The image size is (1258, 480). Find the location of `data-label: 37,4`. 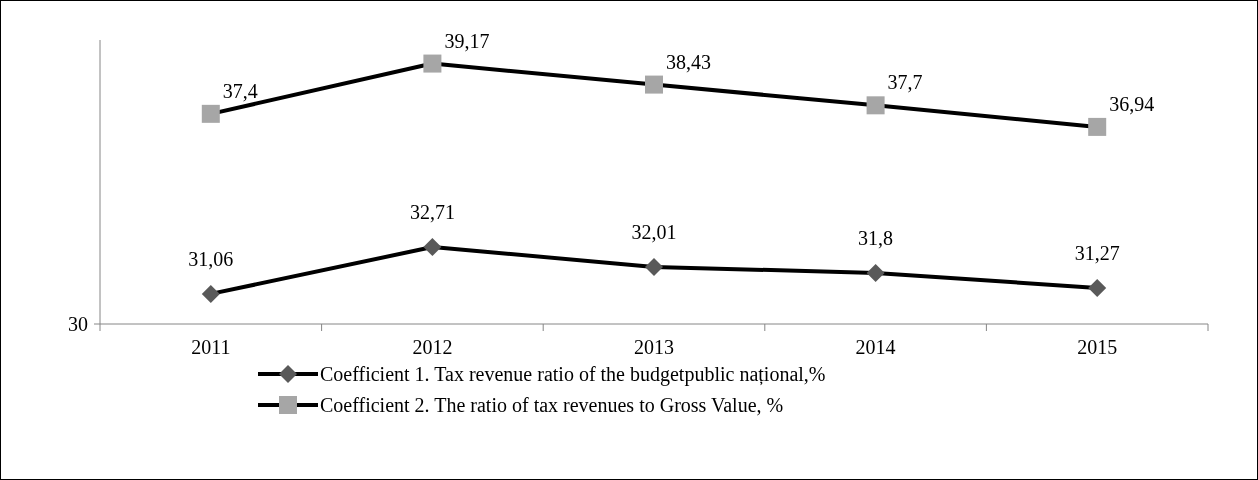

data-label: 37,4 is located at coordinates (240, 90).